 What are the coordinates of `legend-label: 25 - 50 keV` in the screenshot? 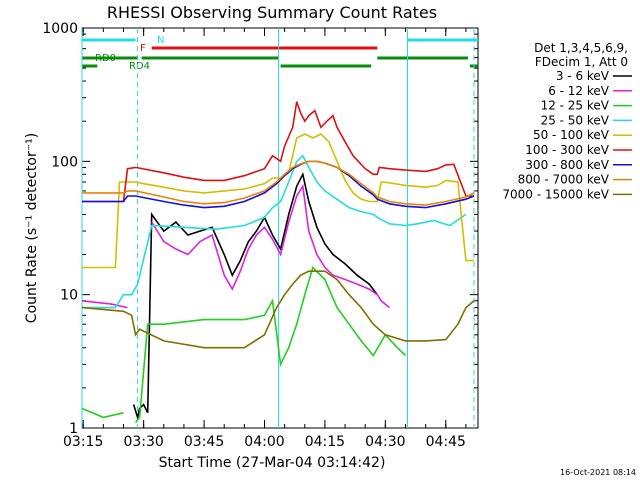 It's located at (575, 120).